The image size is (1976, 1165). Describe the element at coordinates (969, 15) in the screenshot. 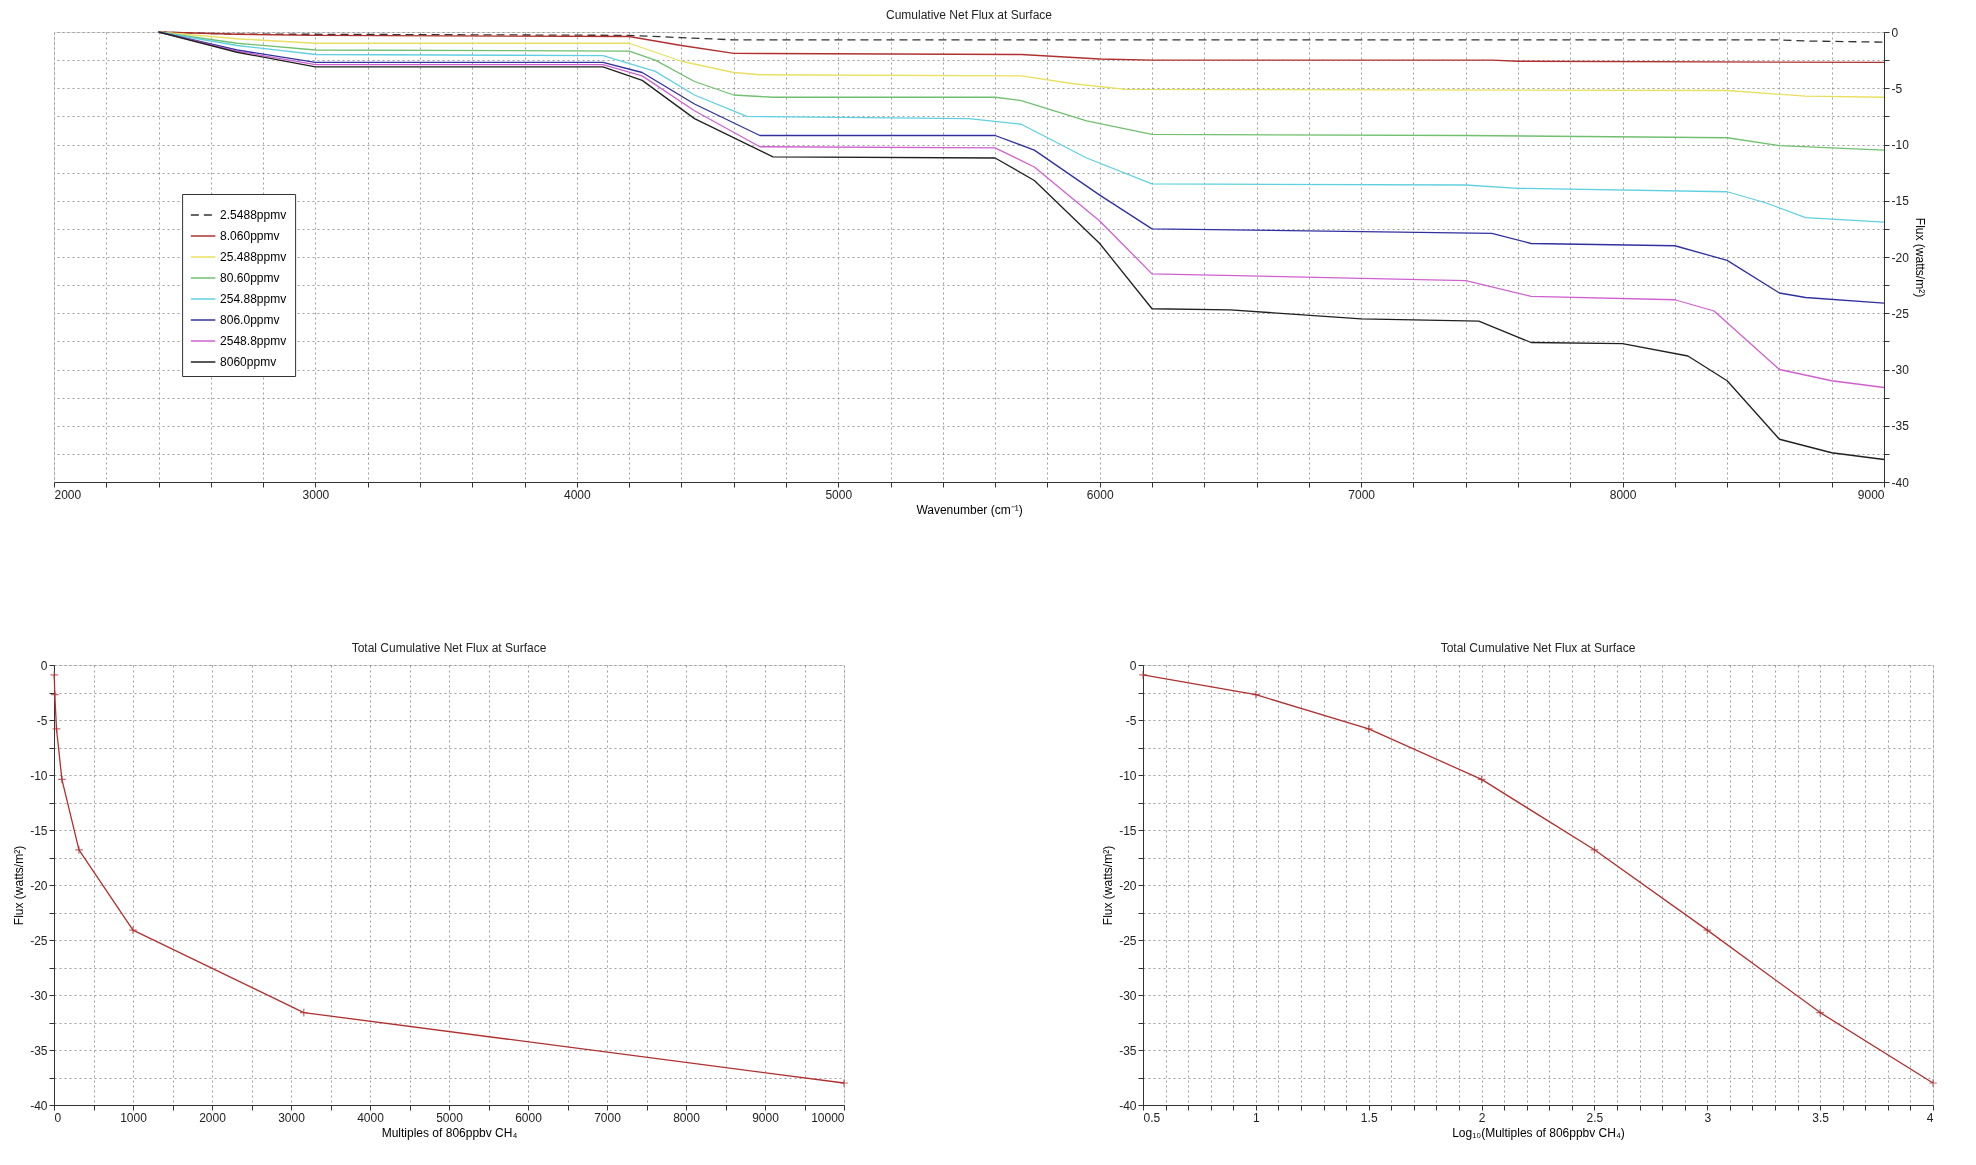

I see `chart-title: Cumulative Net Flux at Surface` at that location.